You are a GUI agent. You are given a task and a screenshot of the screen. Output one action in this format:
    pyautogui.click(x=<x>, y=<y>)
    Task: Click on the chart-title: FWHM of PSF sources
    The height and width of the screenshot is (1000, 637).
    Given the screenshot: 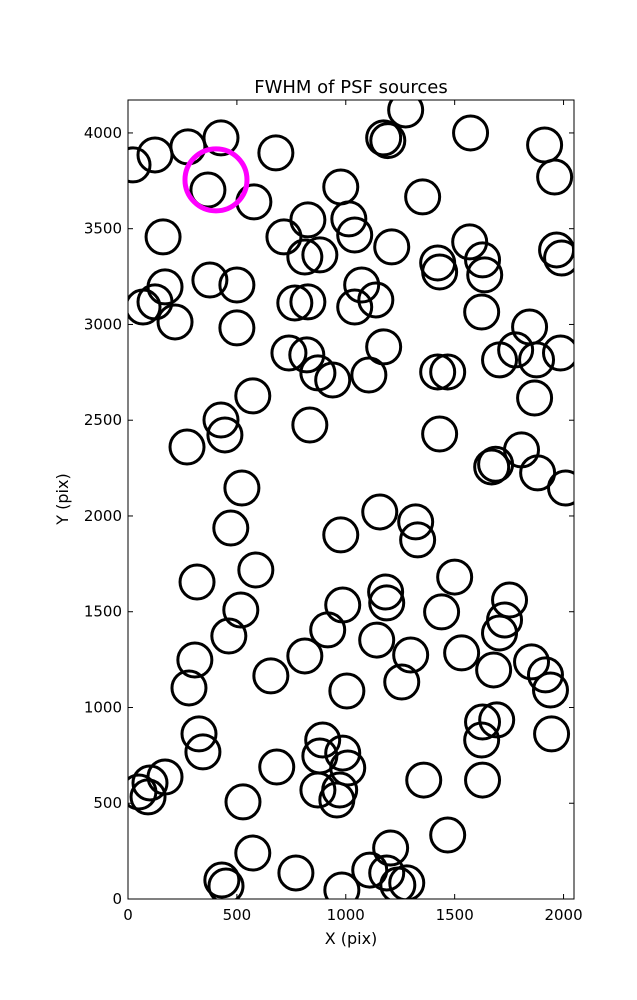 What is the action you would take?
    pyautogui.click(x=351, y=87)
    